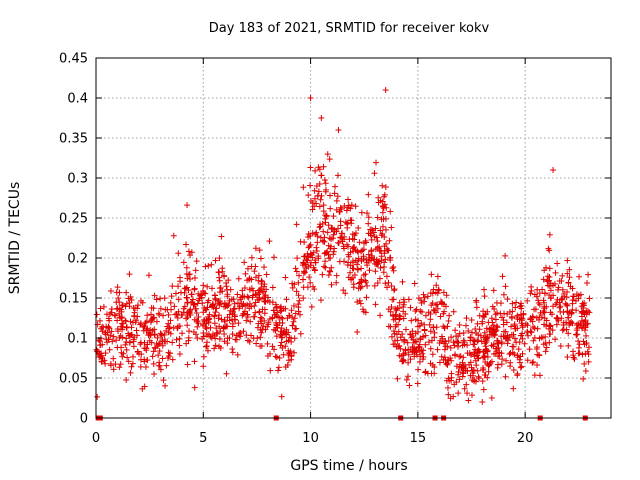 The width and height of the screenshot is (640, 480). What do you see at coordinates (203, 438) in the screenshot?
I see `x-tick-label: 5` at bounding box center [203, 438].